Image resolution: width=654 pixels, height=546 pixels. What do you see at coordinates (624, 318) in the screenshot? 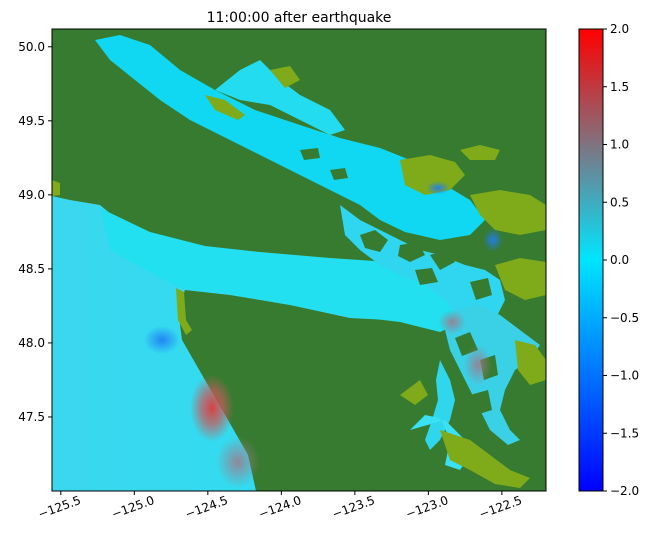
I see `colorbar-tick-label: −0.5` at bounding box center [624, 318].